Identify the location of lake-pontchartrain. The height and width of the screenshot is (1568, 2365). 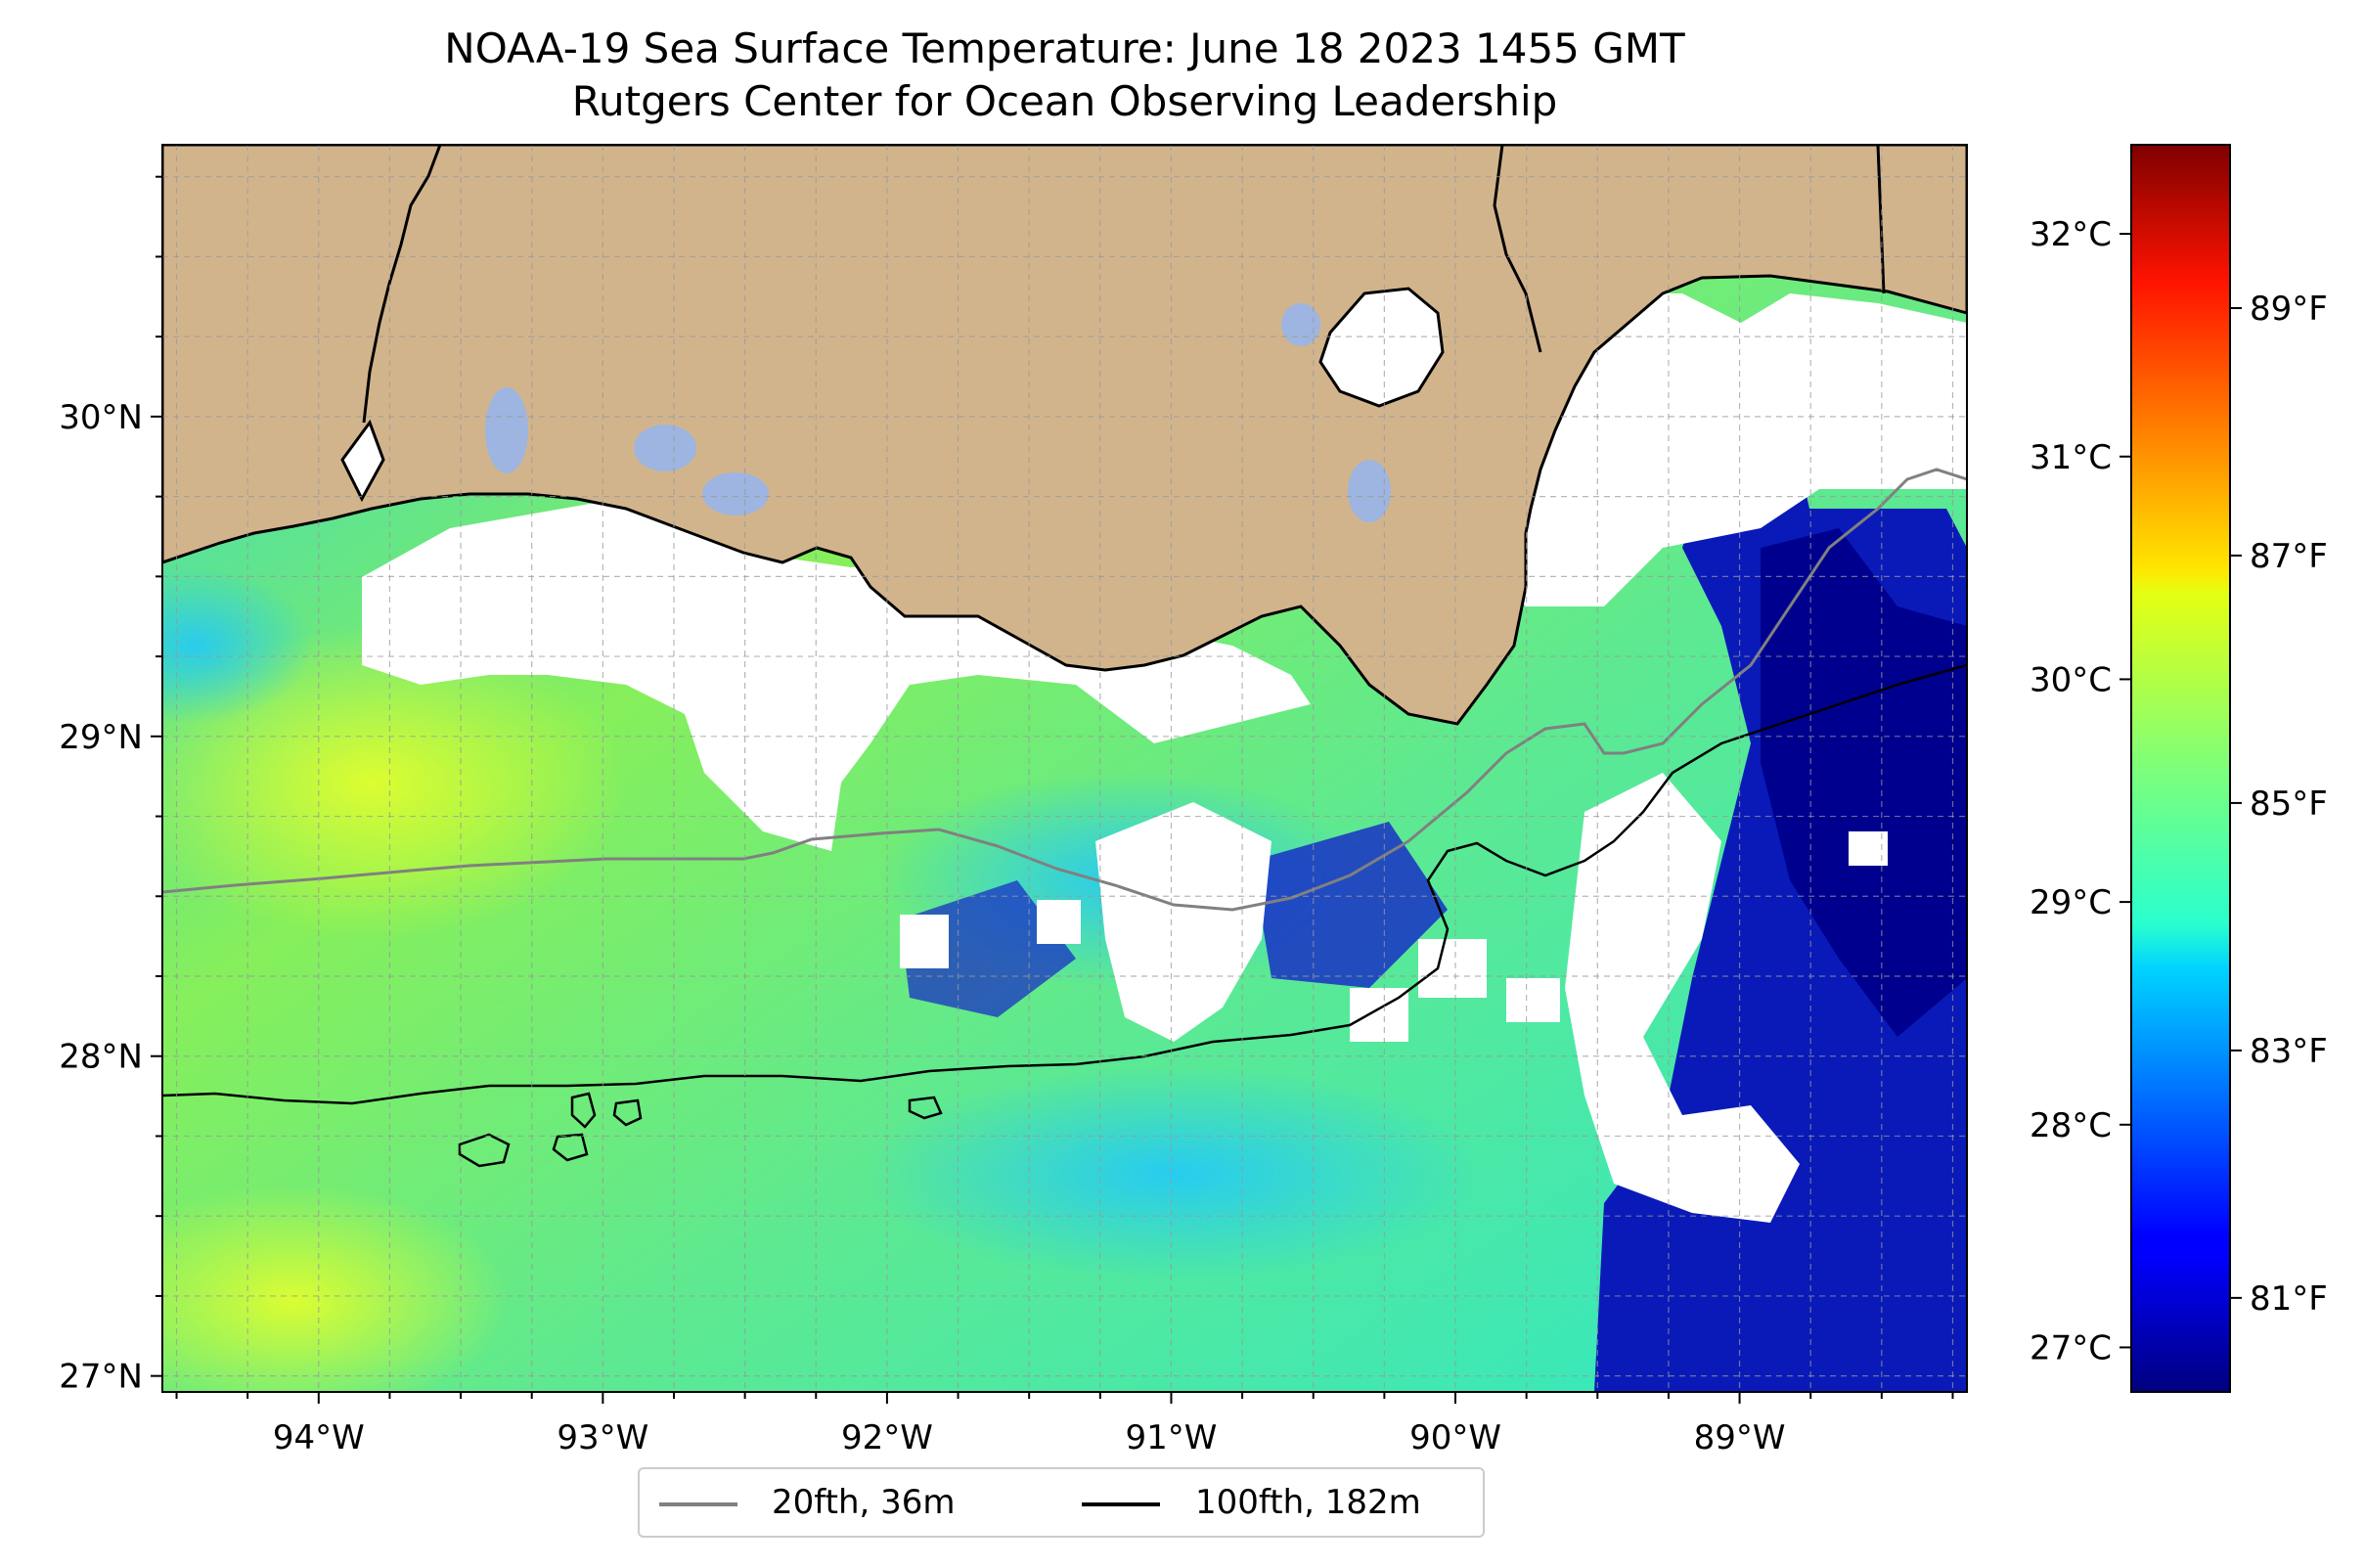
(1381, 347).